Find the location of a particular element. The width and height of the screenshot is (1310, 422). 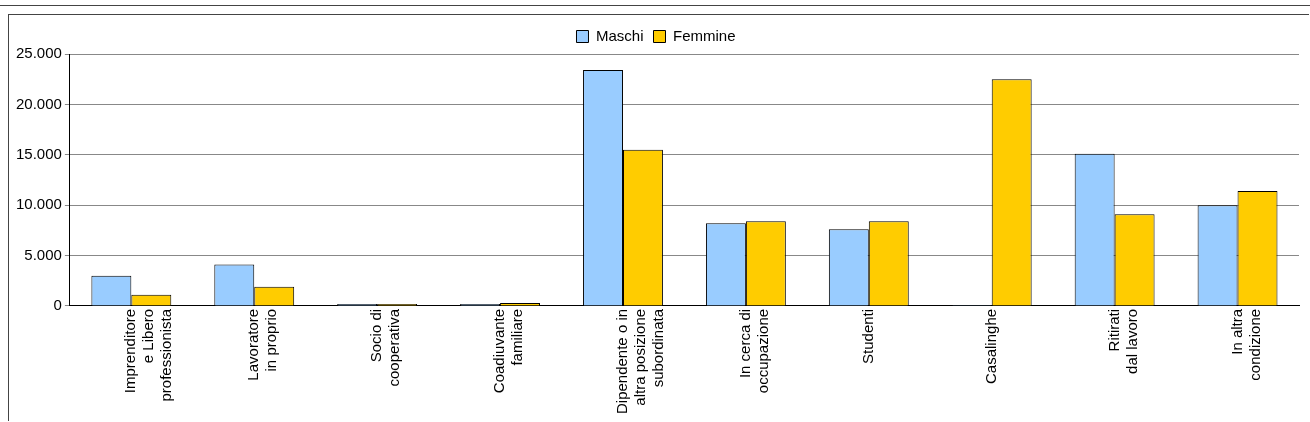

x-tick-label: In cerca di occupazione is located at coordinates (754, 351).